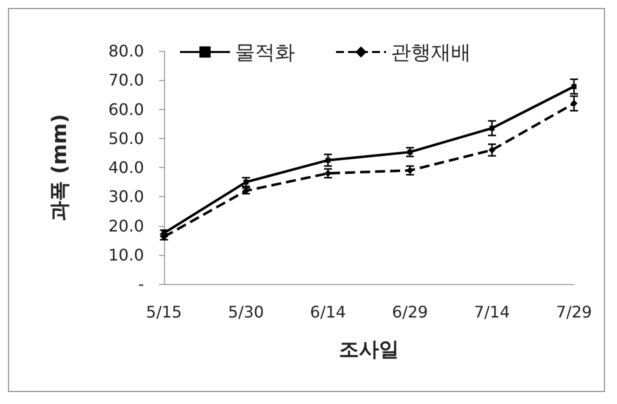 This screenshot has width=617, height=404. I want to click on y-axis-title: 과폭 (mm), so click(59, 167).